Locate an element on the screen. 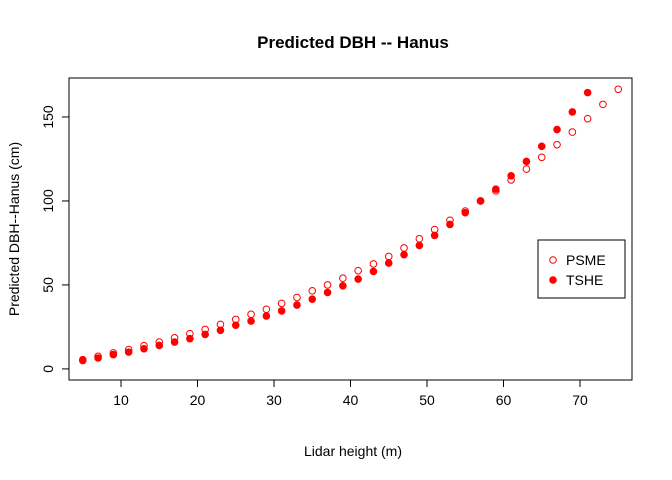 The width and height of the screenshot is (672, 480). x-tick-label: 10 is located at coordinates (121, 400).